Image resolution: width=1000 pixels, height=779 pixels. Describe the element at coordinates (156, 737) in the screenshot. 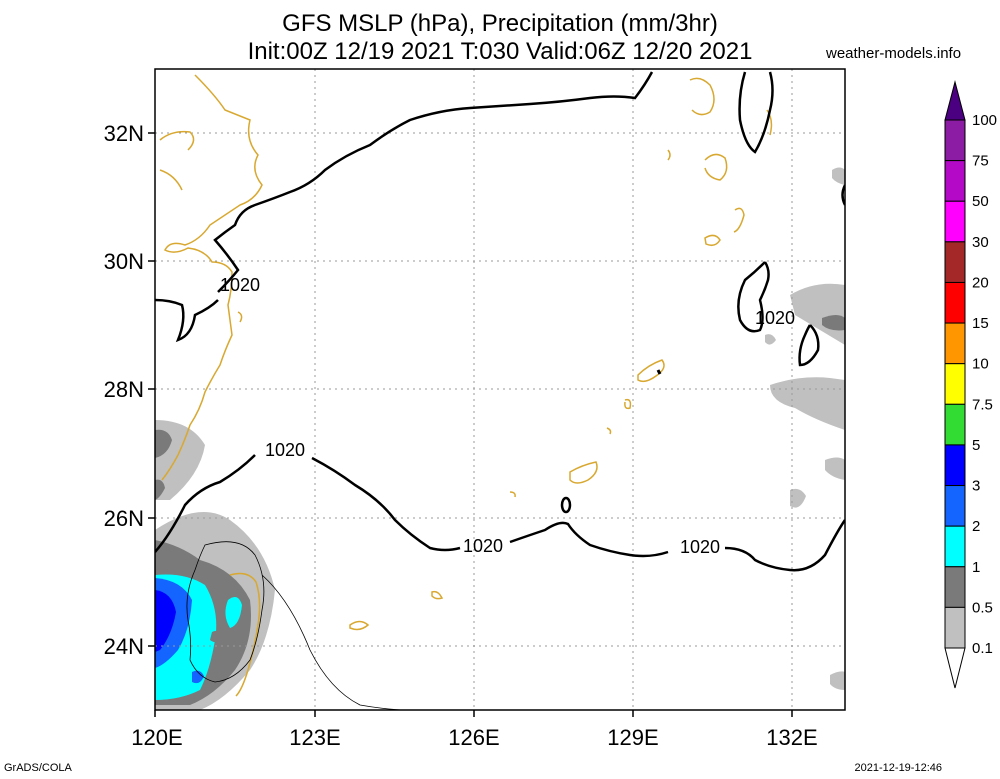

I see `lon-label: 120E` at that location.